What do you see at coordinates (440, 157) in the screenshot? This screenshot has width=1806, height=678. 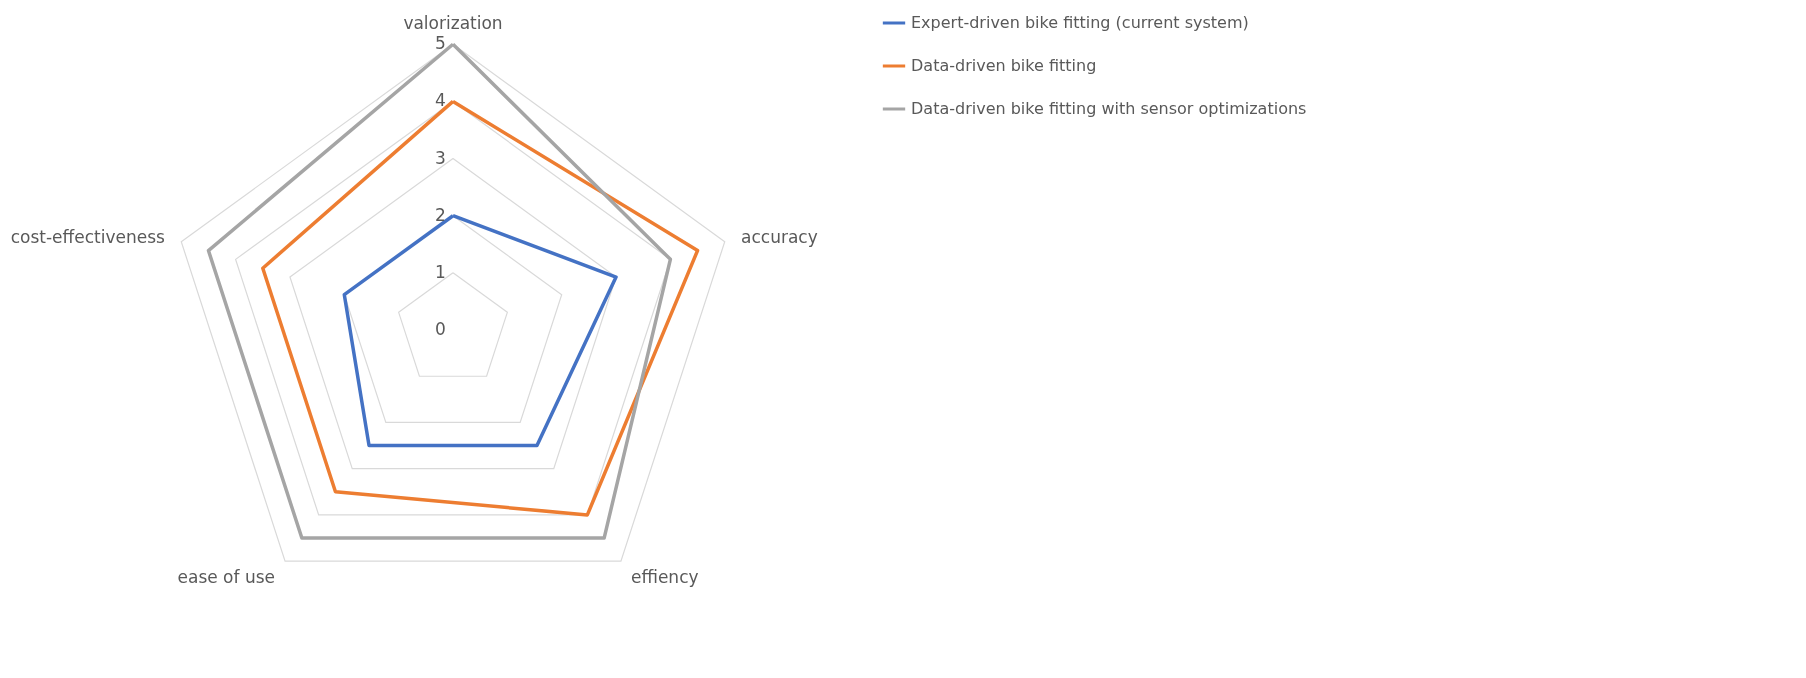 I see `y-tick-label: 3` at bounding box center [440, 157].